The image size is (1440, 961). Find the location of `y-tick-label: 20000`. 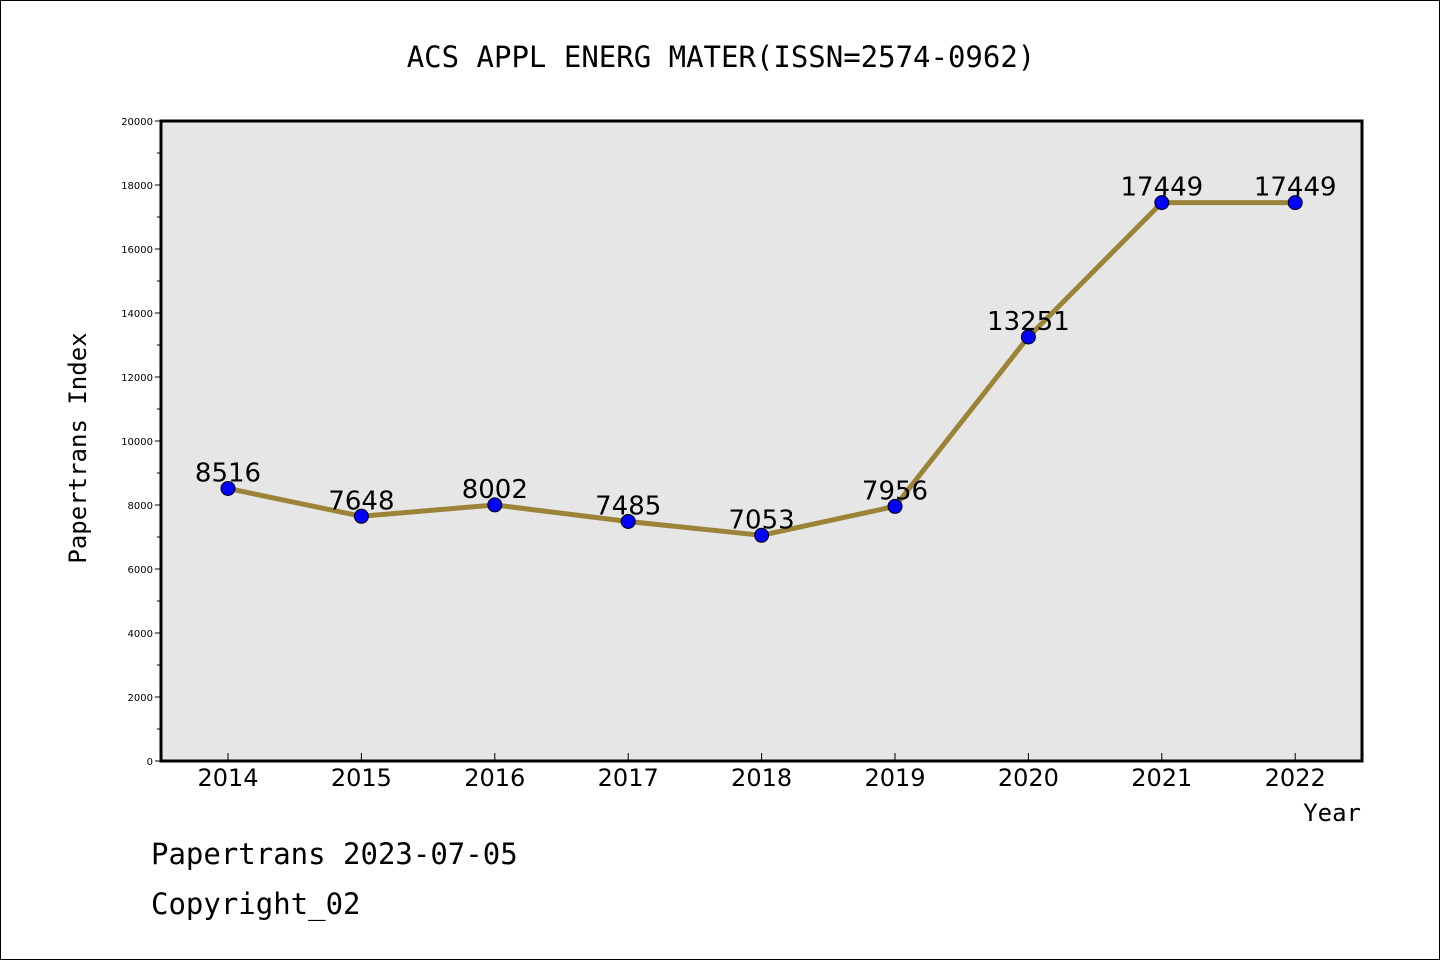

y-tick-label: 20000 is located at coordinates (137, 122).